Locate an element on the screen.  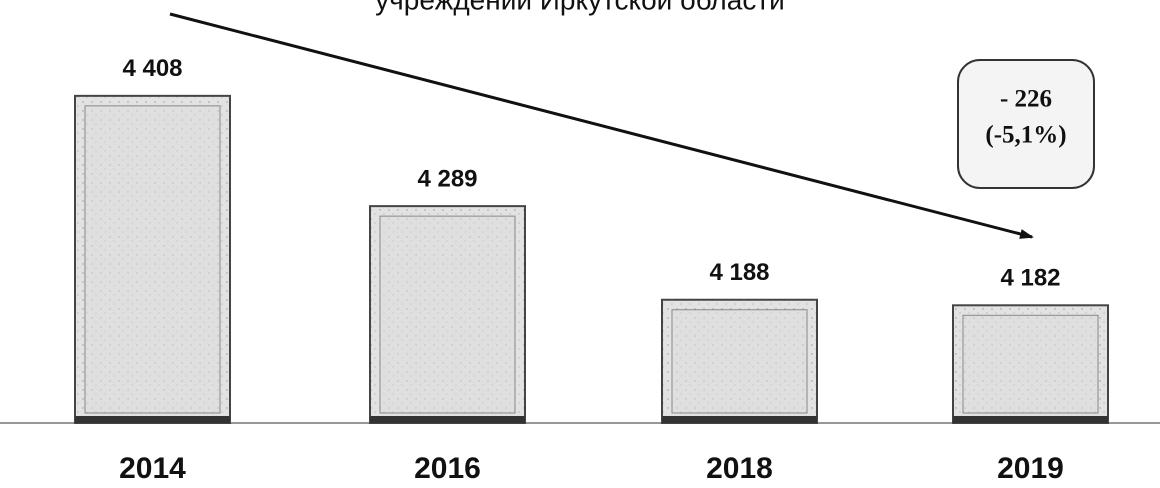
x-tick-label: 2018 is located at coordinates (739, 468).